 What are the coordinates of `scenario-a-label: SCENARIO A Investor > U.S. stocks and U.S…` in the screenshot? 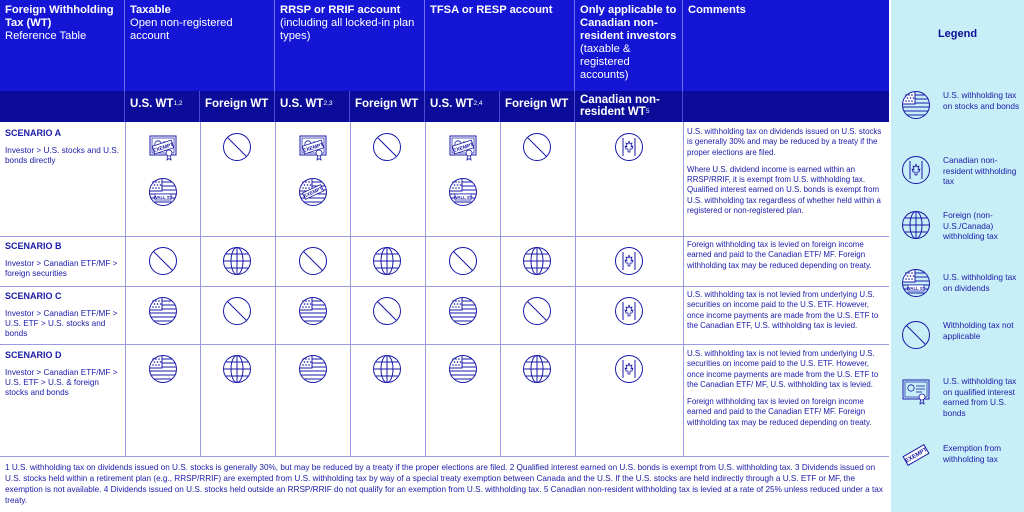 It's located at (62, 146).